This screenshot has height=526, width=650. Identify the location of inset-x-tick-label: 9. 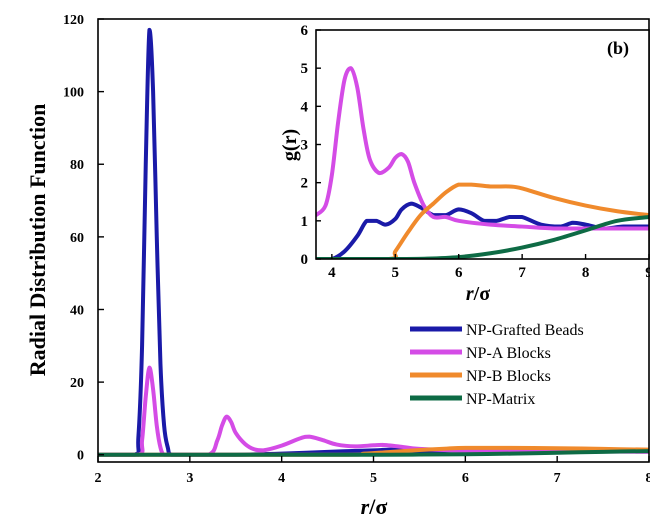
(647, 273).